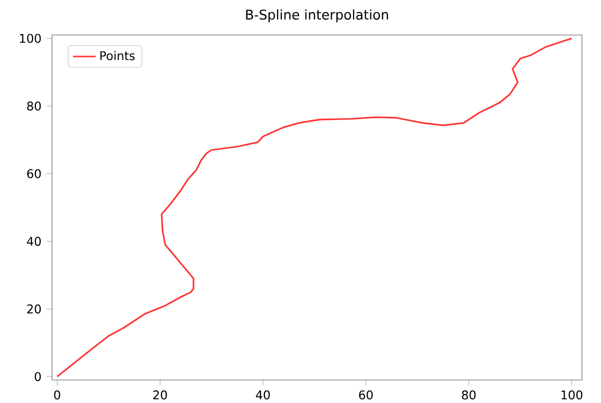 This screenshot has width=601, height=403. I want to click on y-tick-label: 20, so click(34, 309).